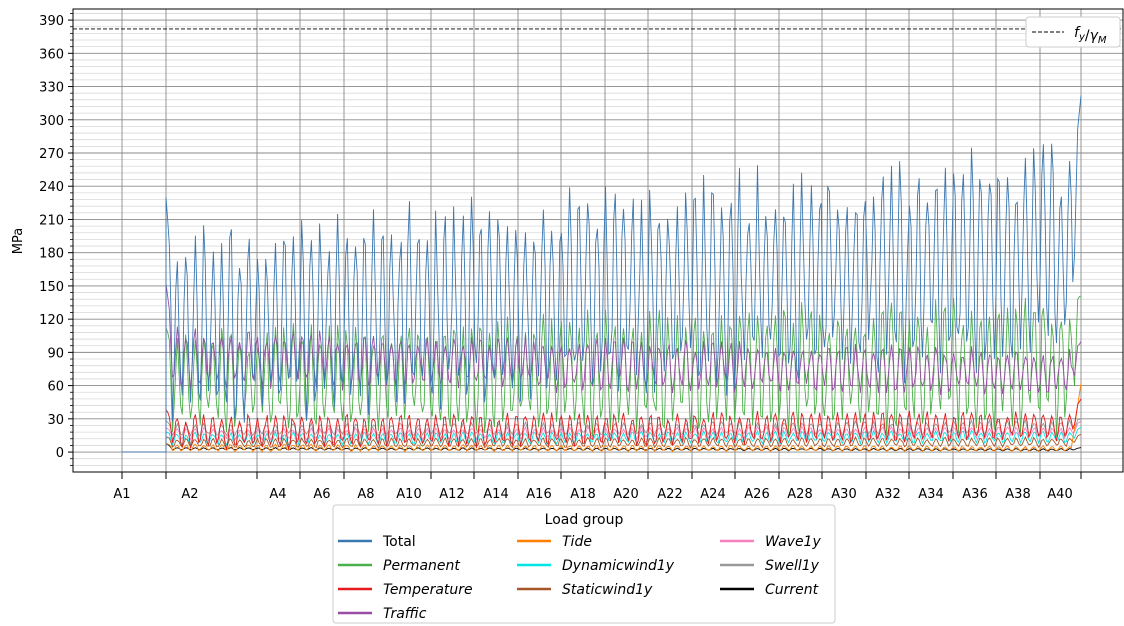 This screenshot has width=1124, height=626. Describe the element at coordinates (277, 494) in the screenshot. I see `x-tick-label: A4` at that location.